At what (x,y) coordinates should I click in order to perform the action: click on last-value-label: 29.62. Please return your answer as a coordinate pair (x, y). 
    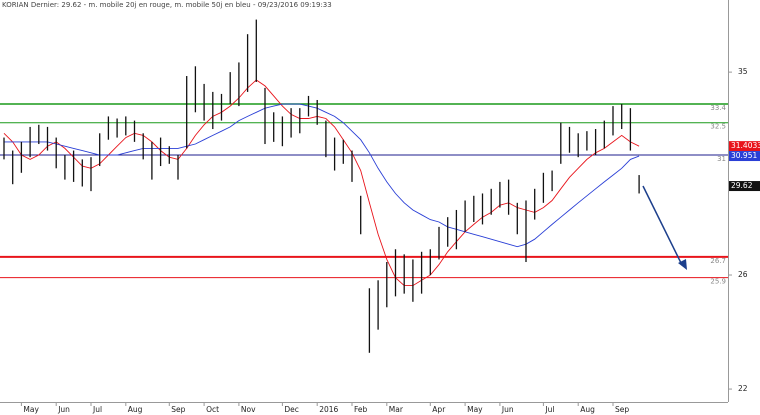
    Looking at the image, I should click on (742, 185).